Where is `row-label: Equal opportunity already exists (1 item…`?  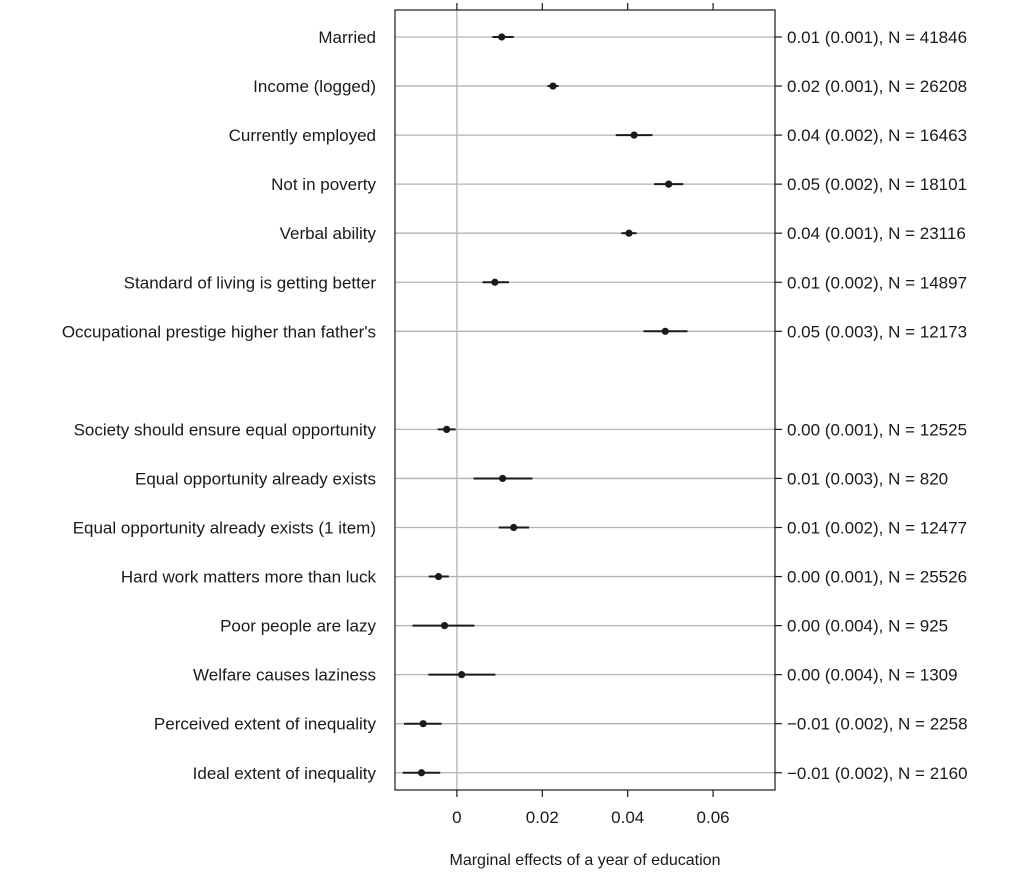
row-label: Equal opportunity already exists (1 item… is located at coordinates (224, 528).